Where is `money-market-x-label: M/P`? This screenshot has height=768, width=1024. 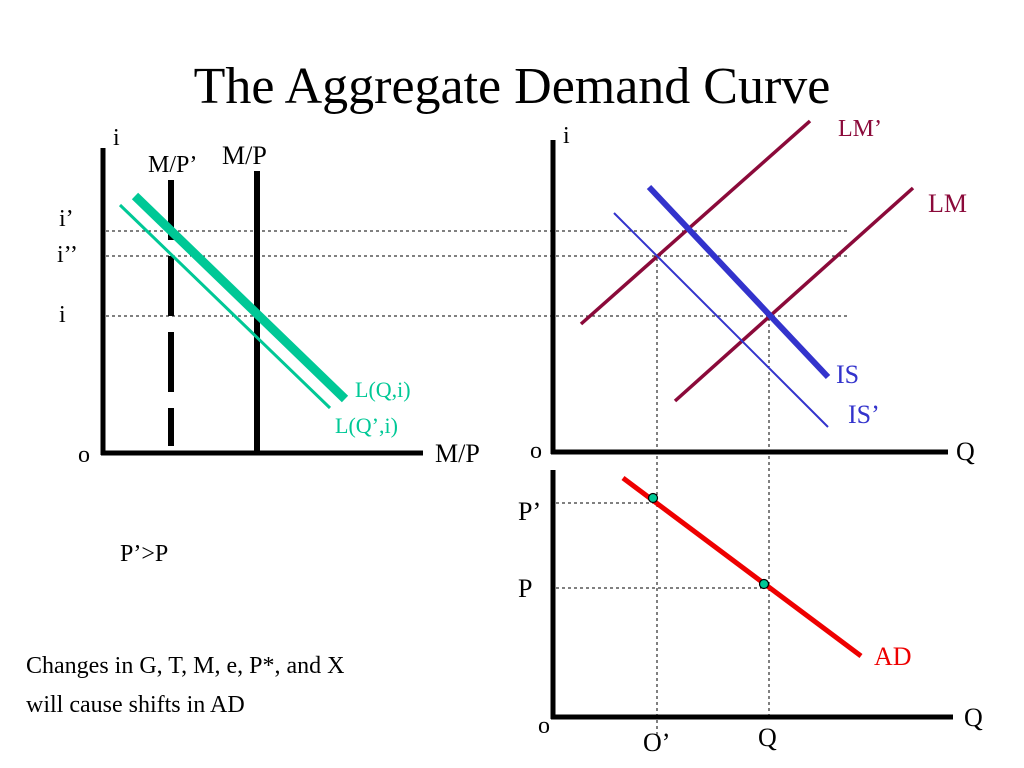
money-market-x-label: M/P is located at coordinates (457, 453).